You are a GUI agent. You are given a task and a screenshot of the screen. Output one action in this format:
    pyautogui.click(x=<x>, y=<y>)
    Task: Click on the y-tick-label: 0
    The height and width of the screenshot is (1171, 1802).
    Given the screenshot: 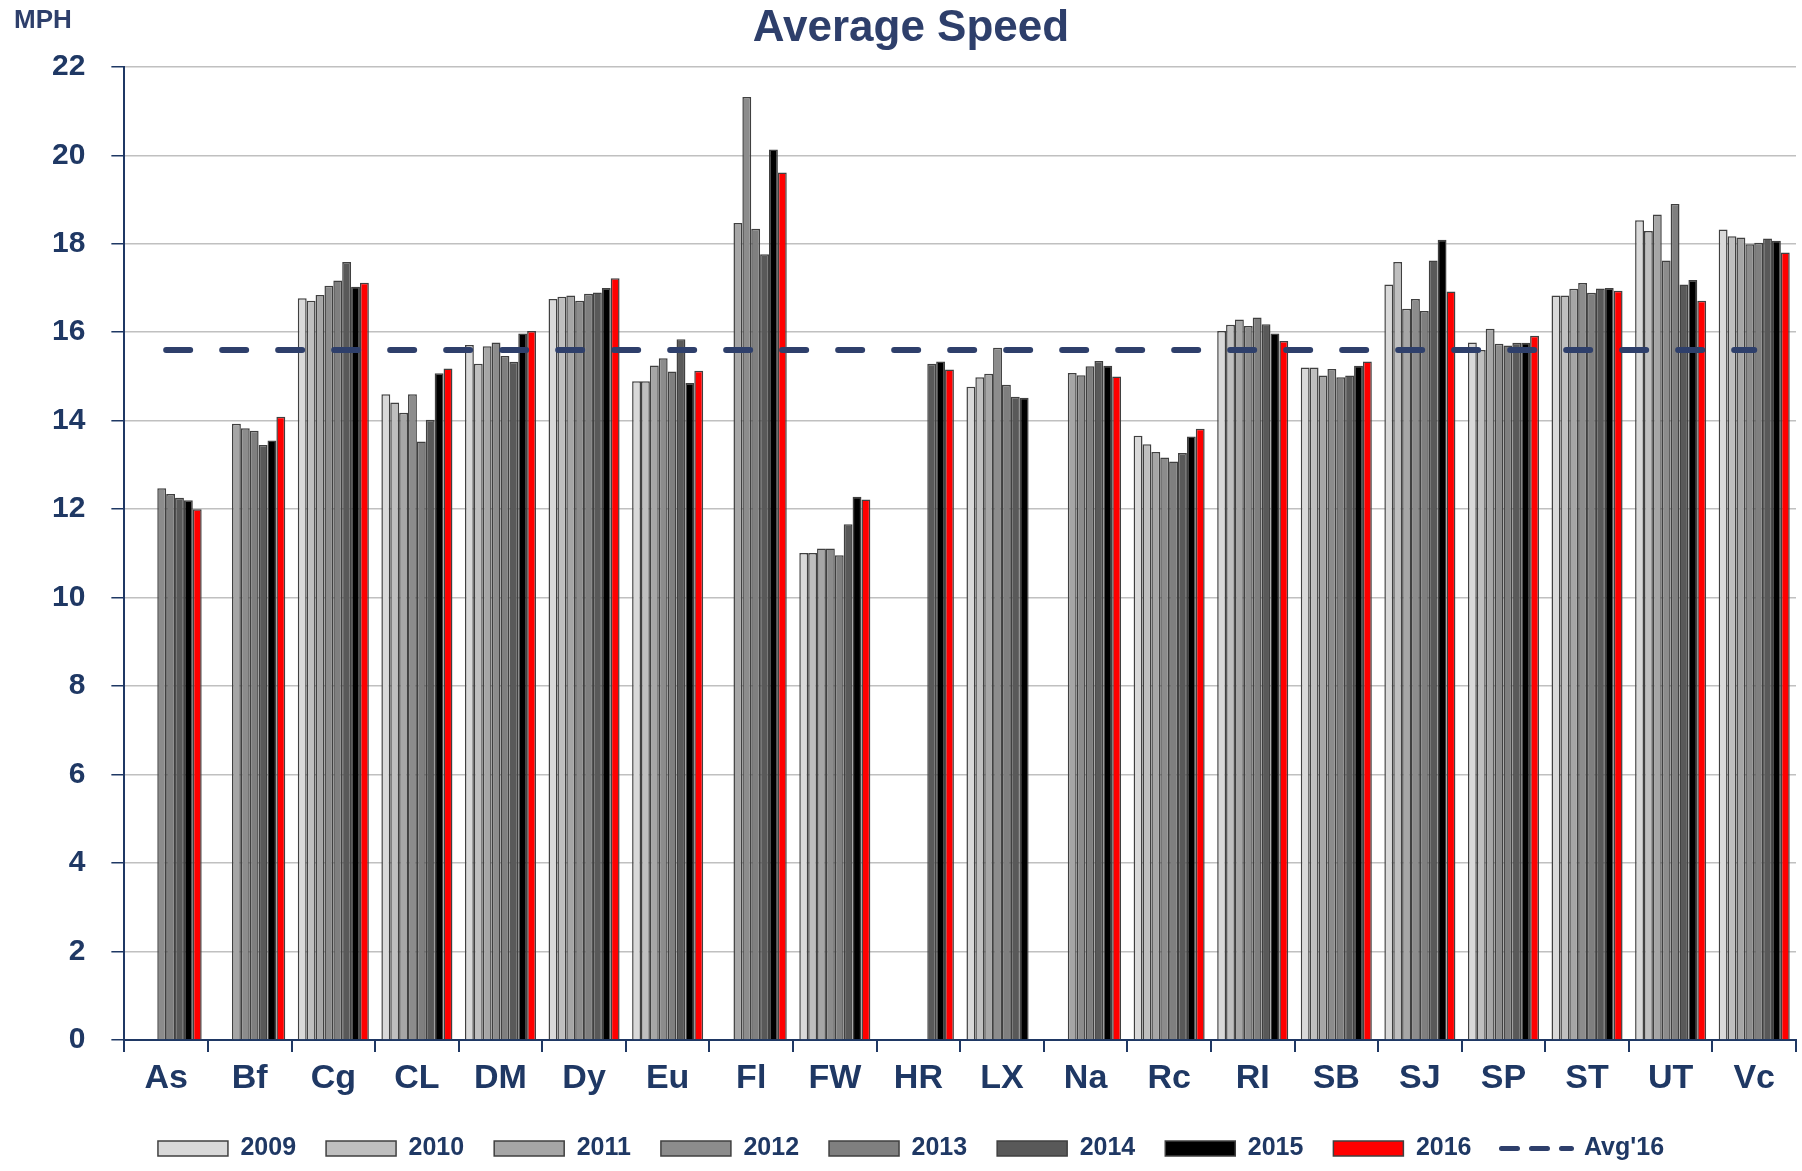 What is the action you would take?
    pyautogui.click(x=77, y=1038)
    